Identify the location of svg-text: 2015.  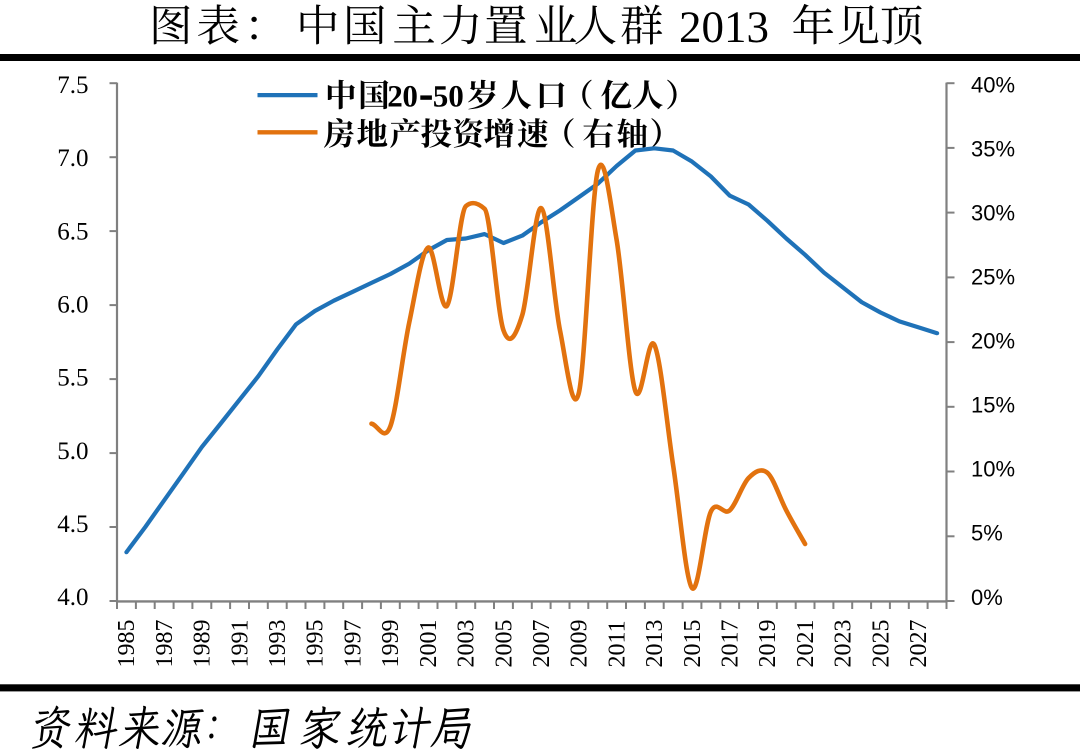
(693, 644).